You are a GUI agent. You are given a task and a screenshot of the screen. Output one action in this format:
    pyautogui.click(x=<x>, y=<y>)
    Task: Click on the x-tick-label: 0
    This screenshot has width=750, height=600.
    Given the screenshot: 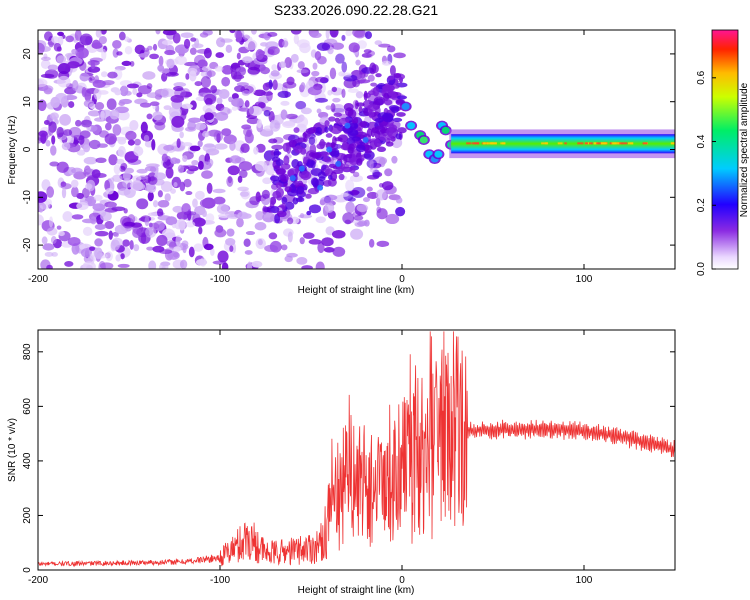 What is the action you would take?
    pyautogui.click(x=402, y=279)
    